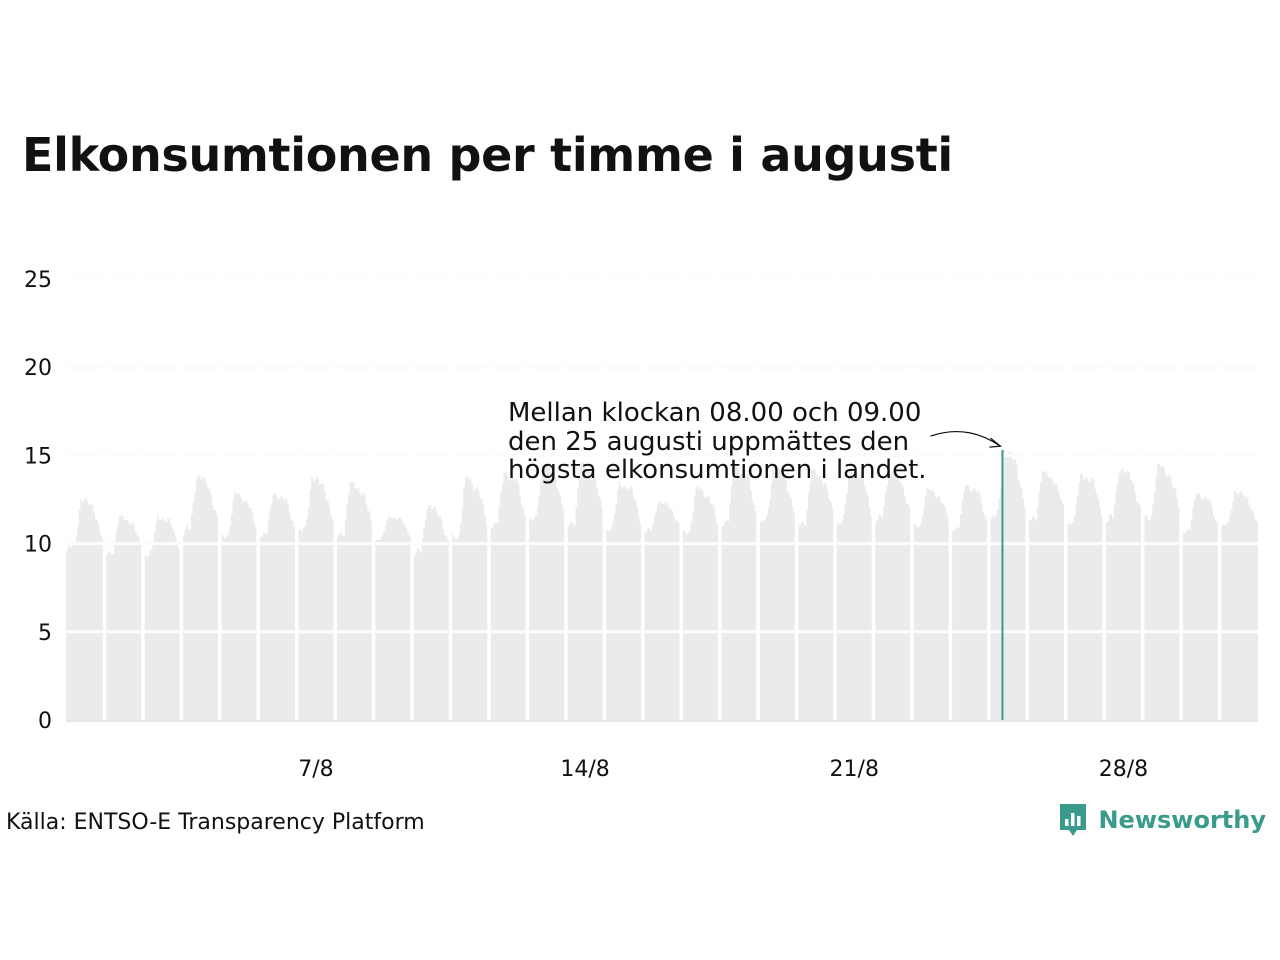 The width and height of the screenshot is (1280, 960). What do you see at coordinates (45, 633) in the screenshot?
I see `y-tick-label: 5` at bounding box center [45, 633].